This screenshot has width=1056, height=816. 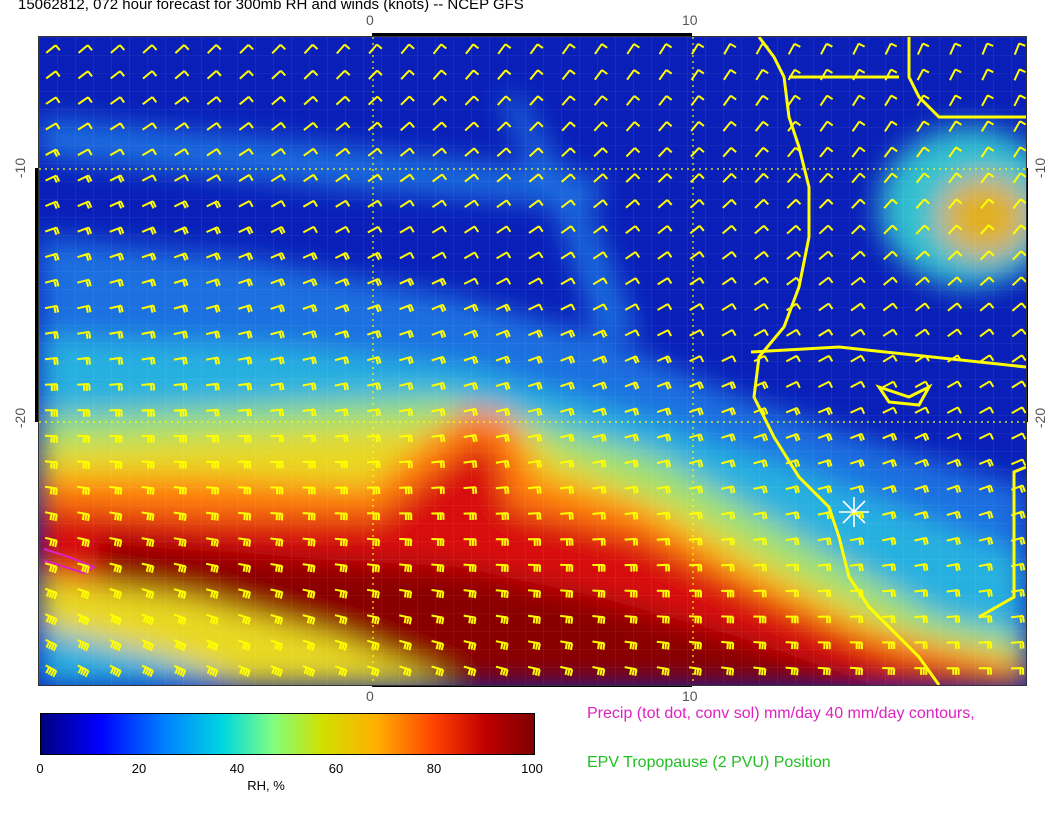 I want to click on colorbar-tick: 40, so click(x=237, y=768).